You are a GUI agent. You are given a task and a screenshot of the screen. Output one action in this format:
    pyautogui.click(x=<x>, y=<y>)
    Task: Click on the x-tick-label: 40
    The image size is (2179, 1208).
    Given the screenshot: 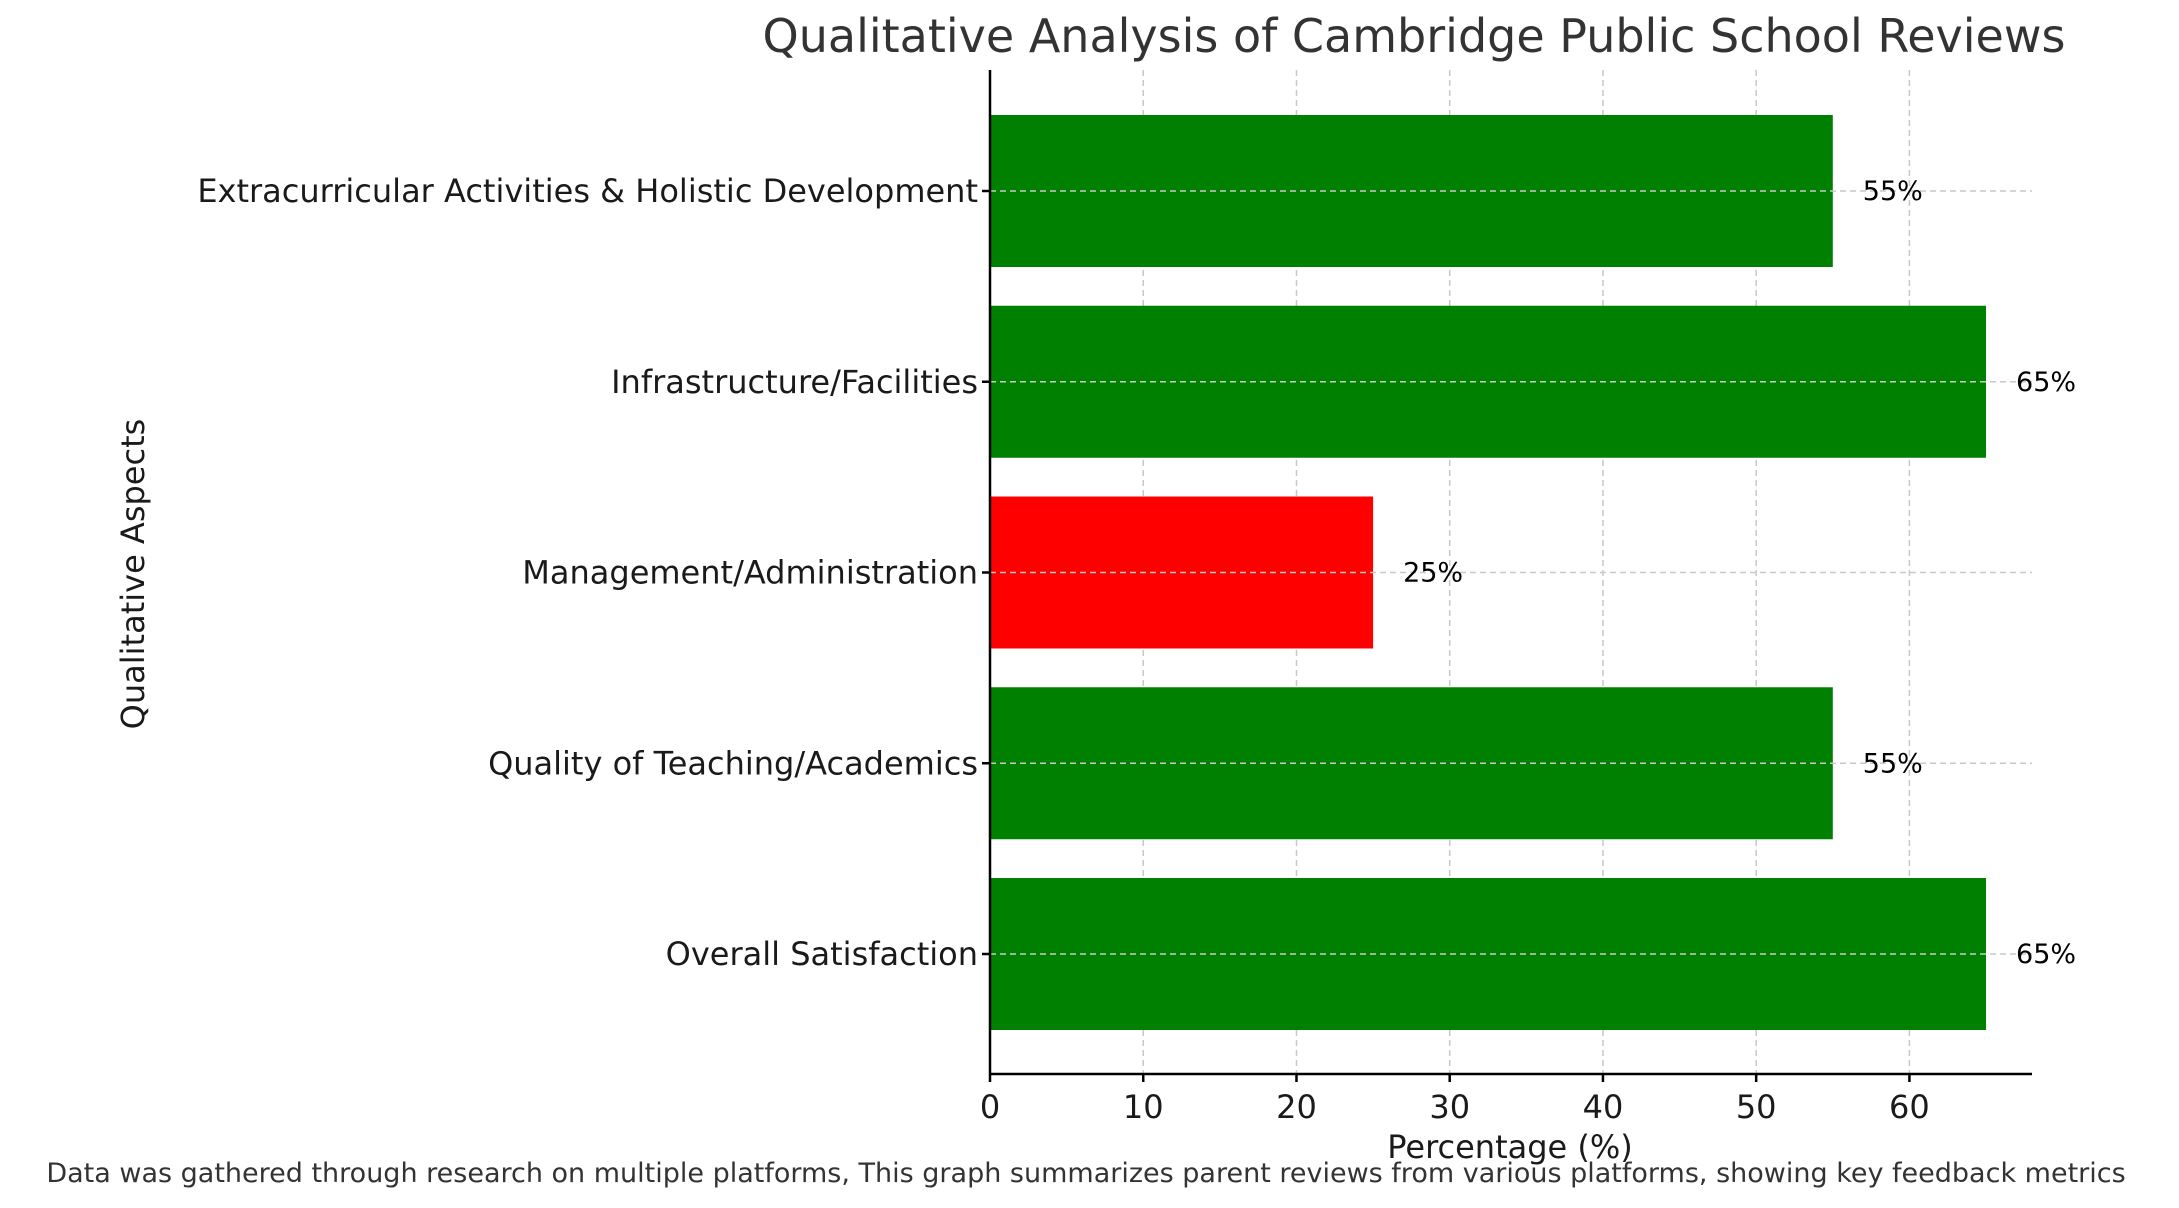 What is the action you would take?
    pyautogui.click(x=1603, y=1107)
    